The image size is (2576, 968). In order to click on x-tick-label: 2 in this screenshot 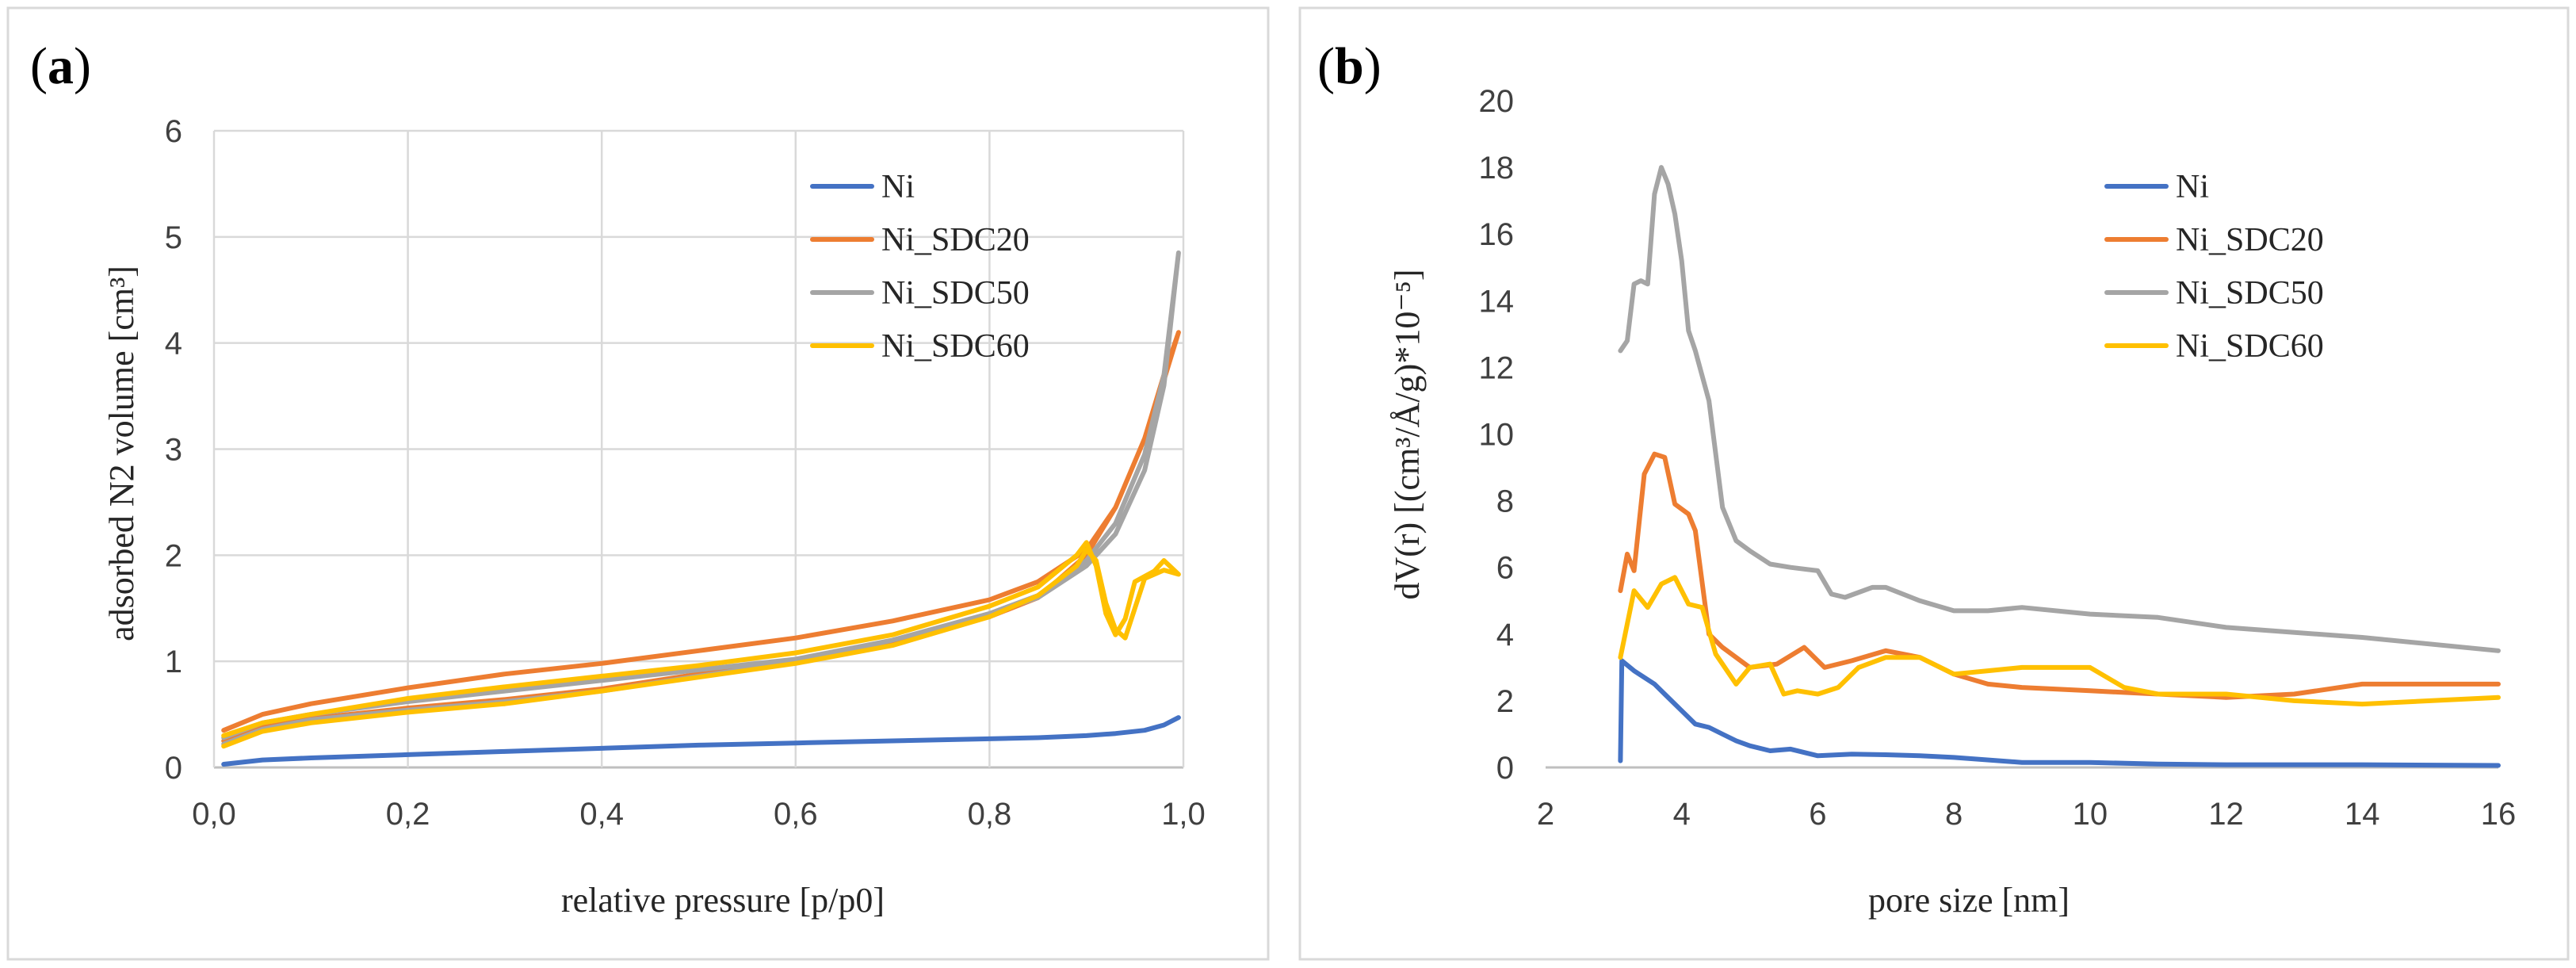, I will do `click(1545, 815)`.